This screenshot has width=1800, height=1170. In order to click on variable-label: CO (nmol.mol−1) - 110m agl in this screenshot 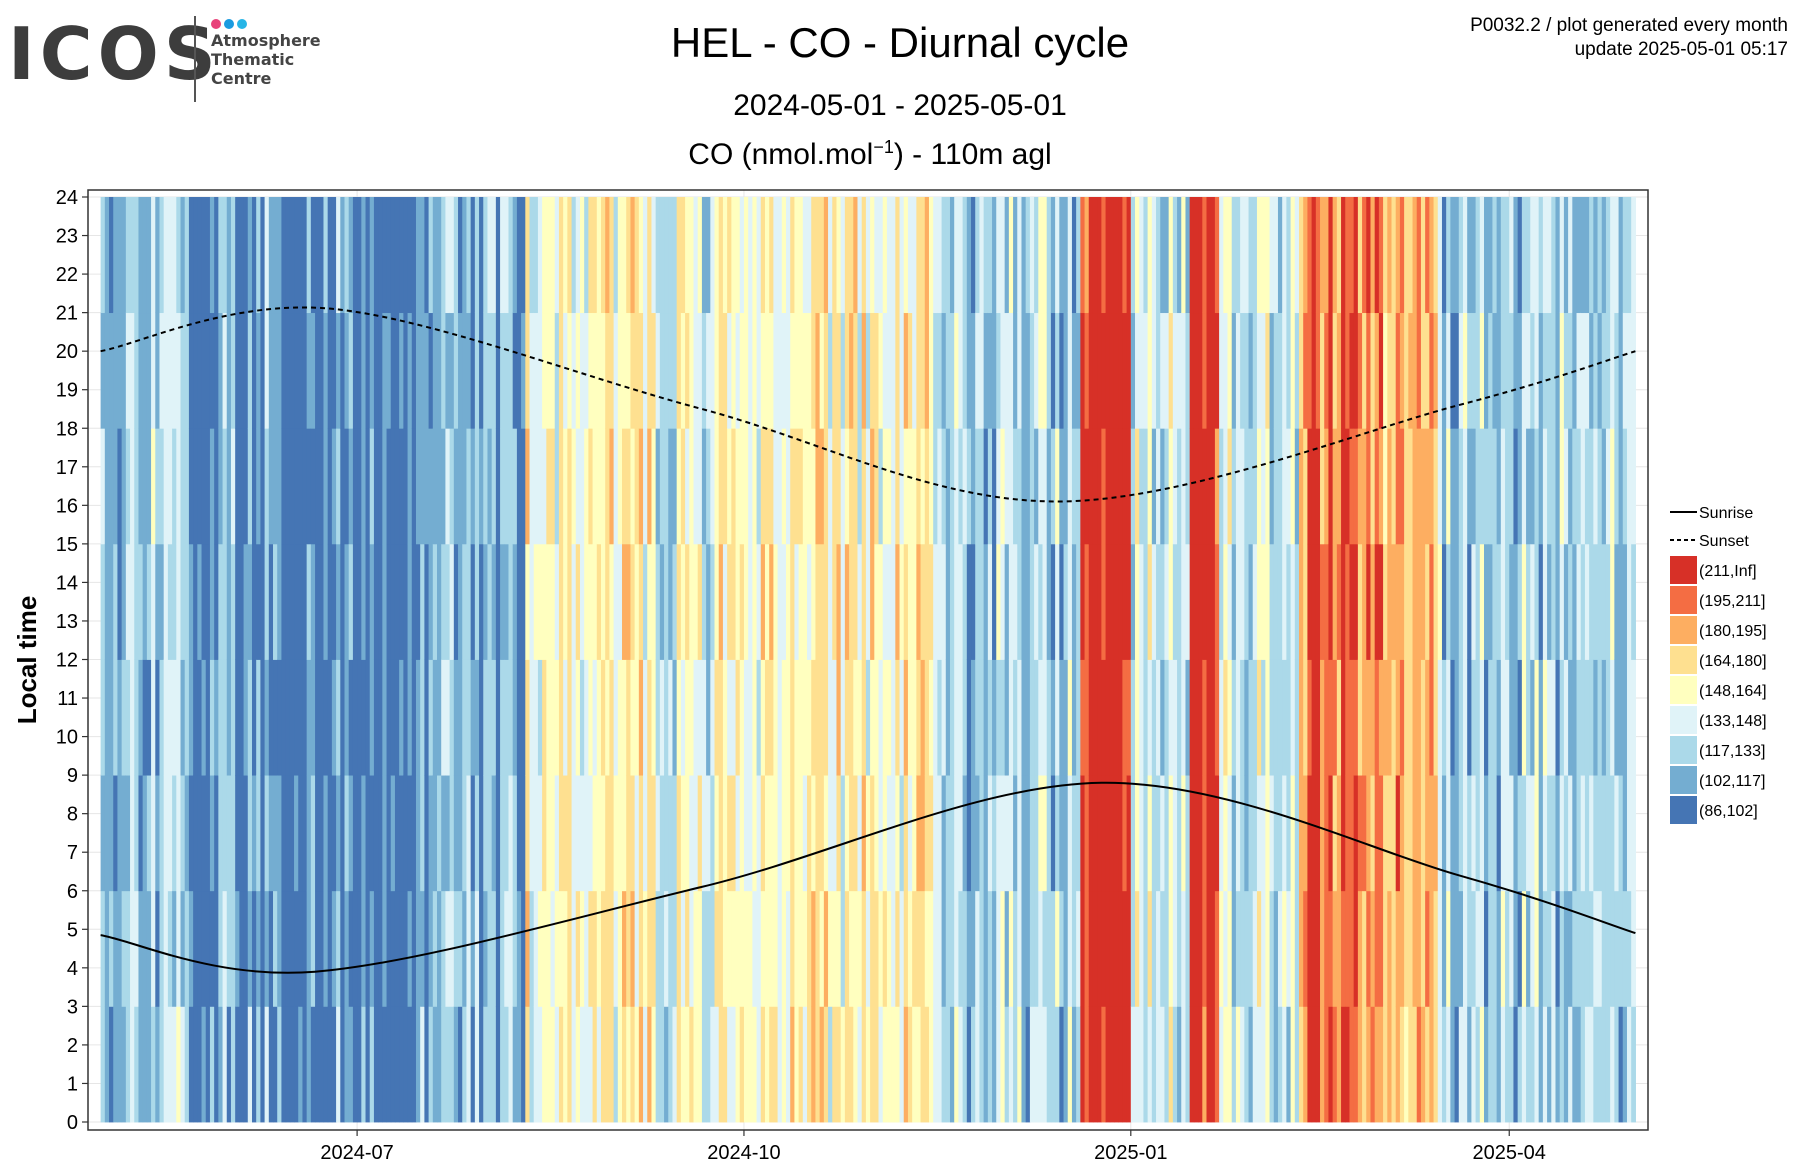, I will do `click(870, 154)`.